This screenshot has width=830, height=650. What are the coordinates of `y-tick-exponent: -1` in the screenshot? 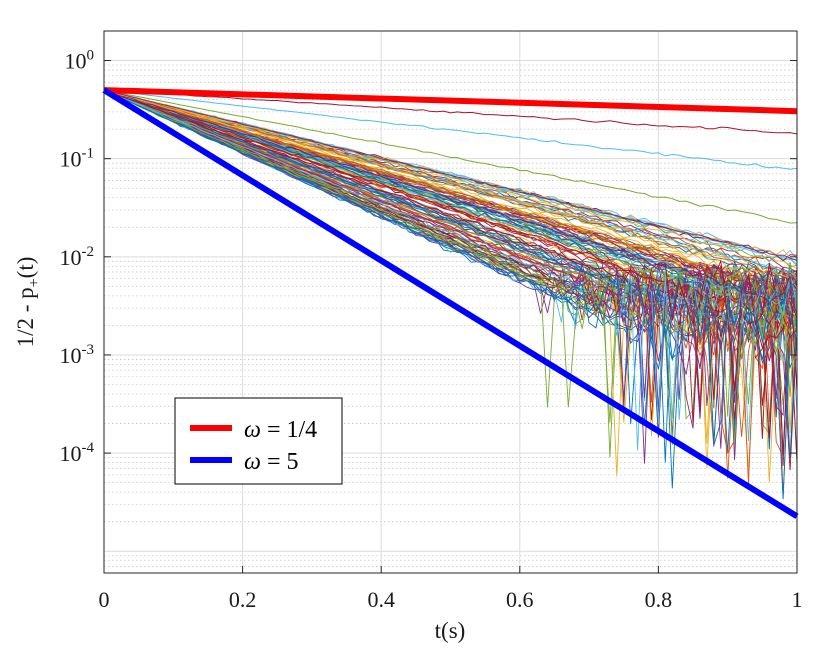 It's located at (88, 154).